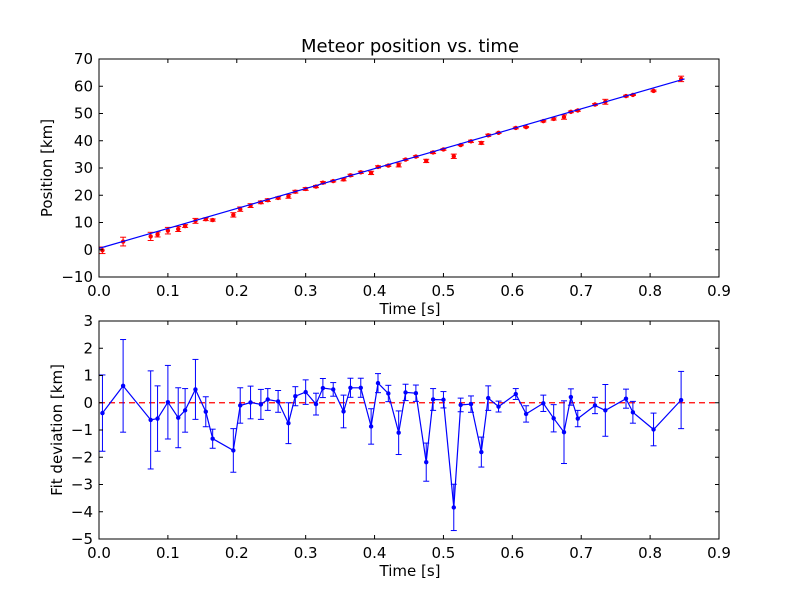  I want to click on position-x-tick-label: 0.7, so click(581, 291).